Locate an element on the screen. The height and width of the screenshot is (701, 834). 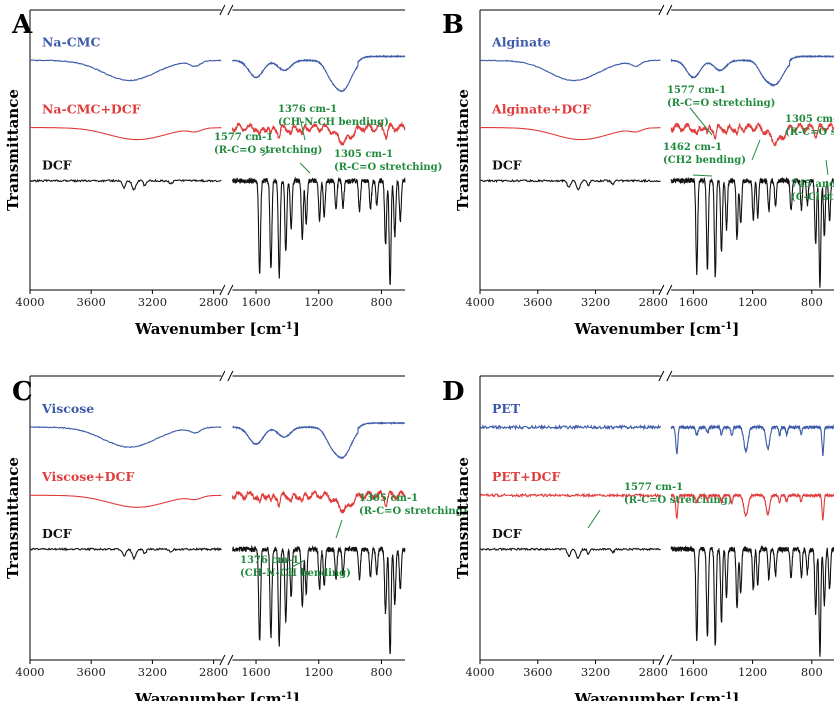
series-line-viscose is located at coordinates (125, 437).